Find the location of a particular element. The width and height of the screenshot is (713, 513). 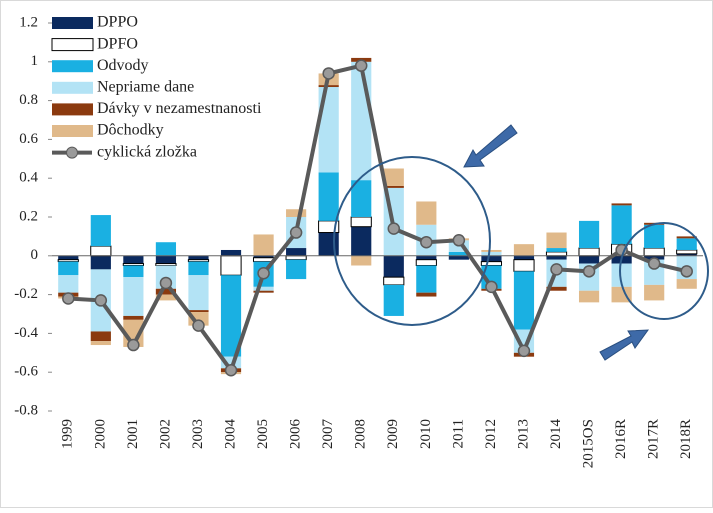

y-tick-label: -0.6 is located at coordinates (26, 372).